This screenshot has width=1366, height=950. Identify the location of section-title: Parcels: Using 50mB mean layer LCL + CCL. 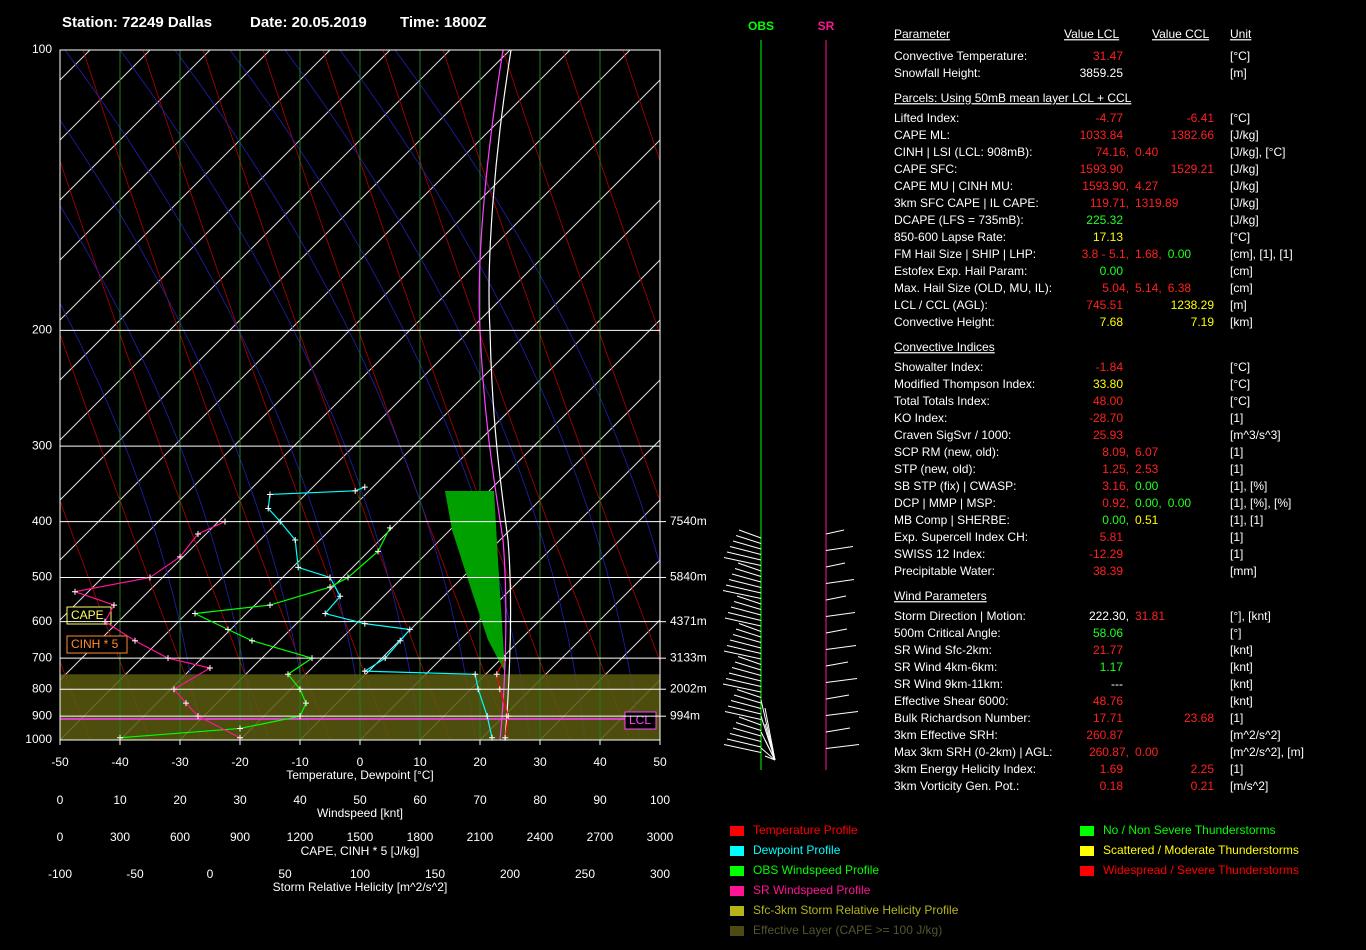
(1013, 98).